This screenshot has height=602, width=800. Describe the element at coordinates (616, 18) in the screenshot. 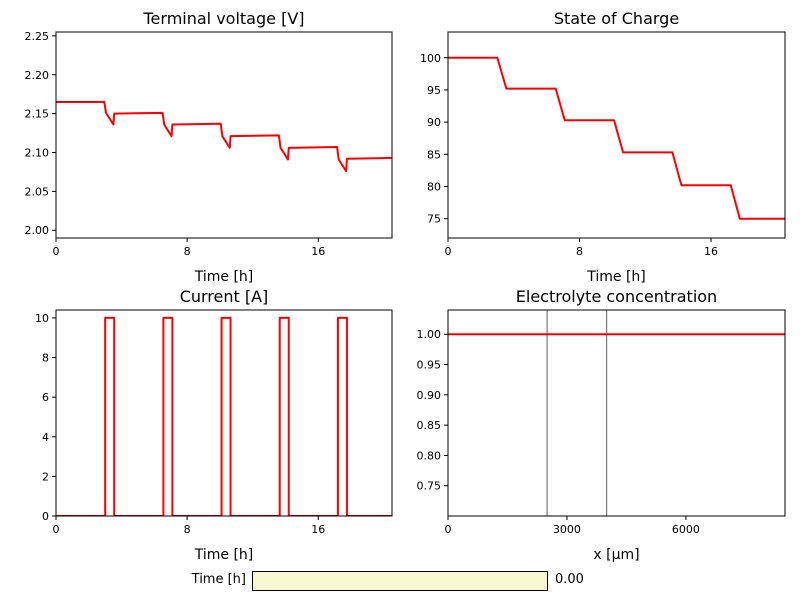

I see `soc-chart-title: State of Charge` at that location.